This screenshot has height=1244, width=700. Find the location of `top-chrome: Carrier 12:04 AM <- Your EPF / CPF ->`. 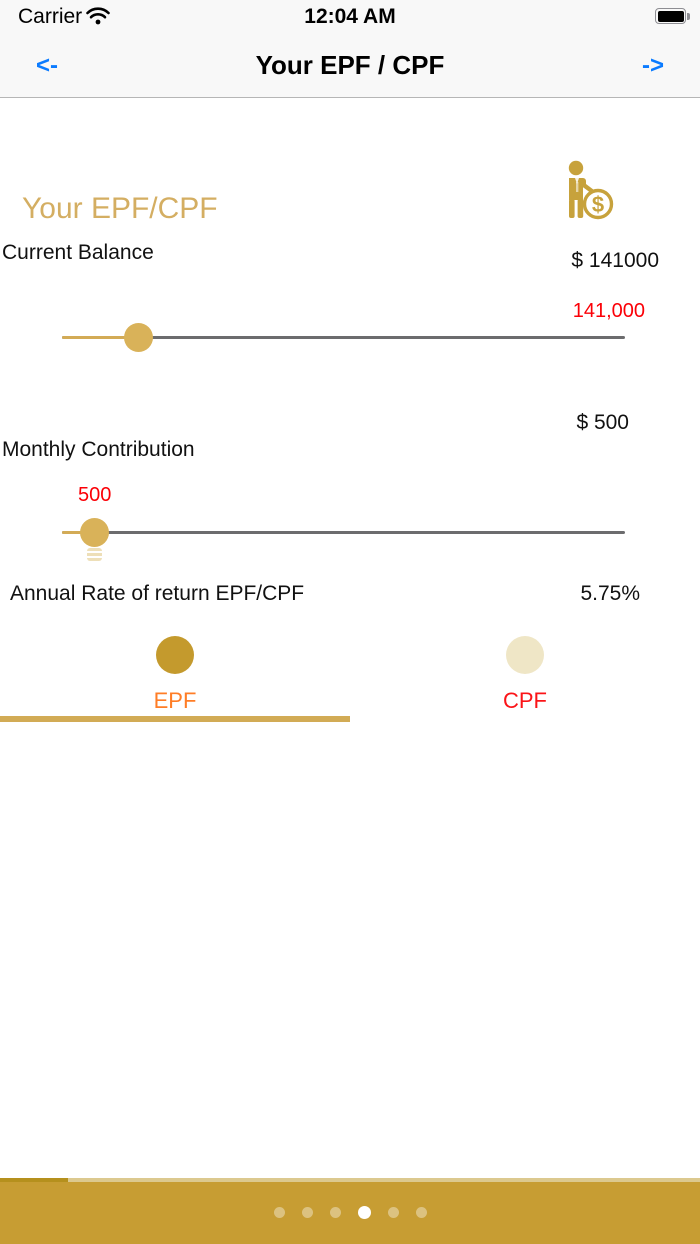

top-chrome: Carrier 12:04 AM <- Your EPF / CPF -> is located at coordinates (350, 49).